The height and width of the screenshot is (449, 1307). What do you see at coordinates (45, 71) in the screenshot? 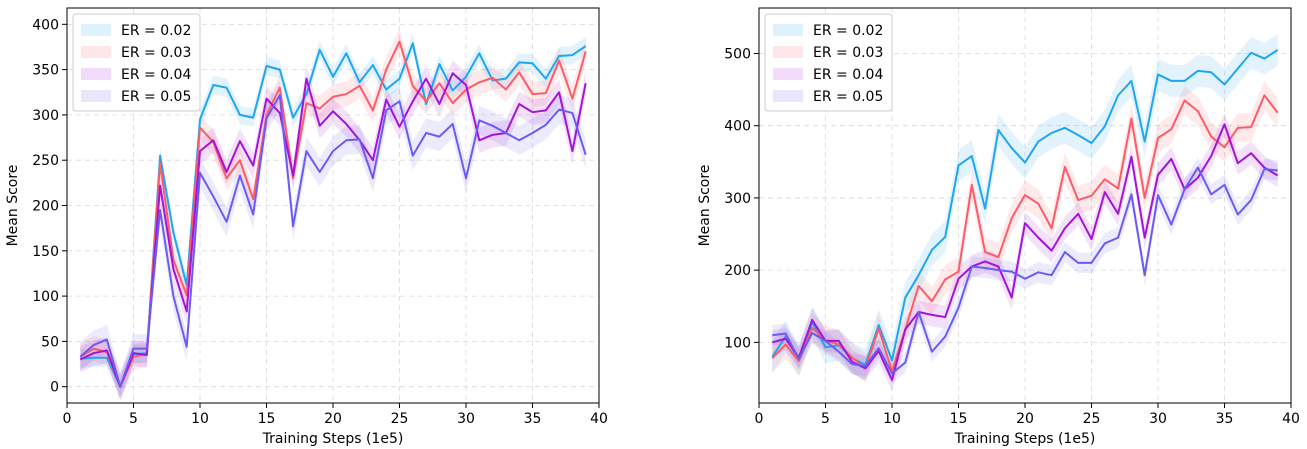
I see `y-tick-label: 350` at bounding box center [45, 71].